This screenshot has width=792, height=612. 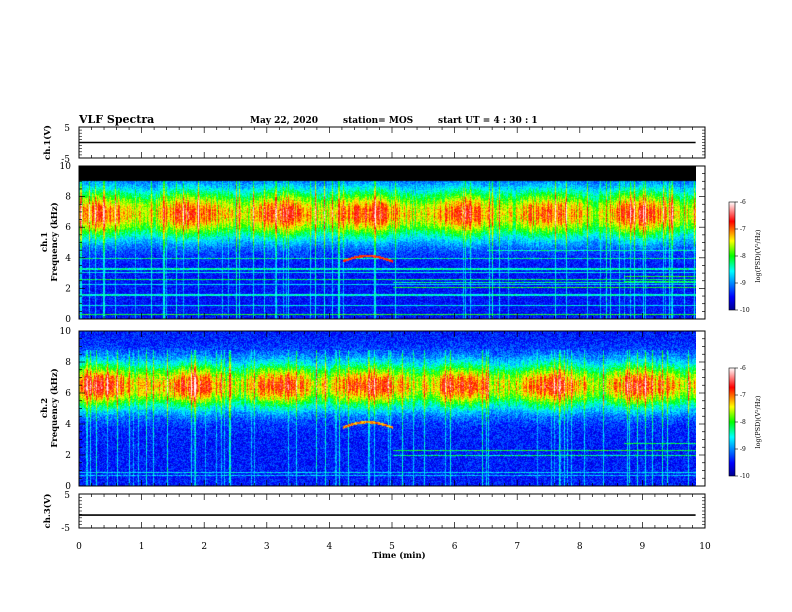 What do you see at coordinates (488, 121) in the screenshot?
I see `start-time-label: start UT = 4 : 30 : 1` at bounding box center [488, 121].